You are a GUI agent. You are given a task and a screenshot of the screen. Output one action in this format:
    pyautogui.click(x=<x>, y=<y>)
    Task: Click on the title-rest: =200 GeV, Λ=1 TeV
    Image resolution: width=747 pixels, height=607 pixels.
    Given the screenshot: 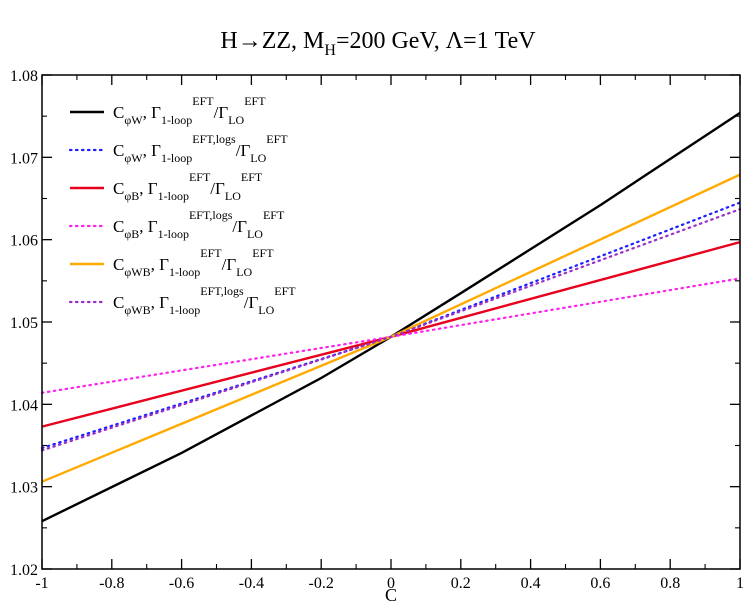 What is the action you would take?
    pyautogui.click(x=436, y=41)
    